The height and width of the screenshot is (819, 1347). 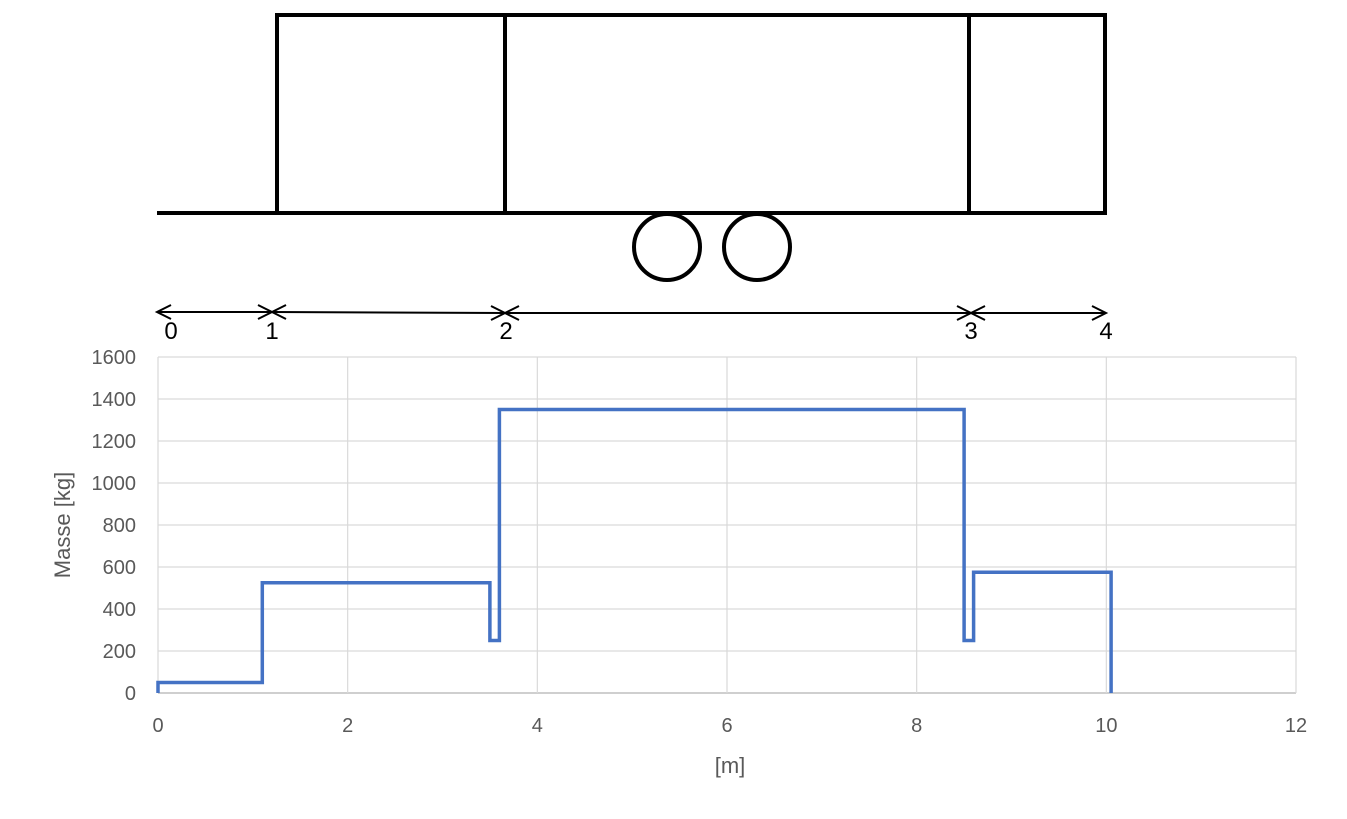 I want to click on x-tick-label: 0, so click(x=157, y=726).